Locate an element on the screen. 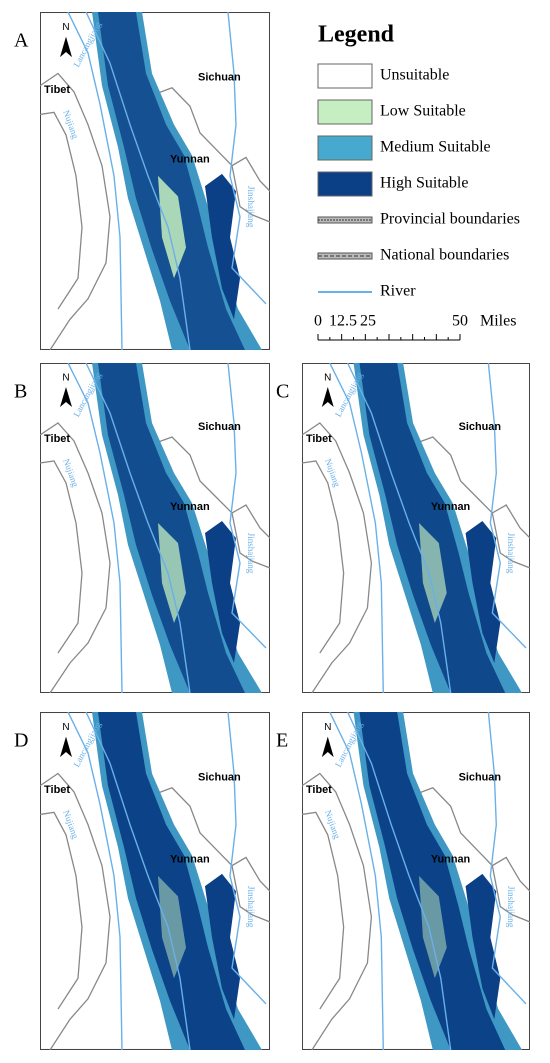 The width and height of the screenshot is (550, 1063). legend-label: High Suitable is located at coordinates (424, 183).